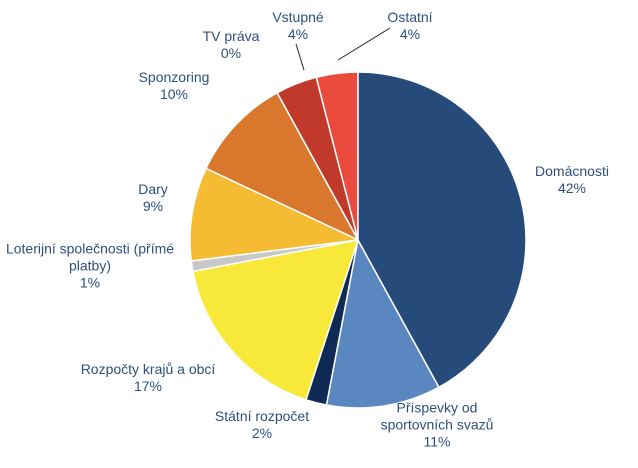 Image resolution: width=638 pixels, height=468 pixels. I want to click on slice-label: Příspevky od sportovních svazů 11%, so click(437, 425).